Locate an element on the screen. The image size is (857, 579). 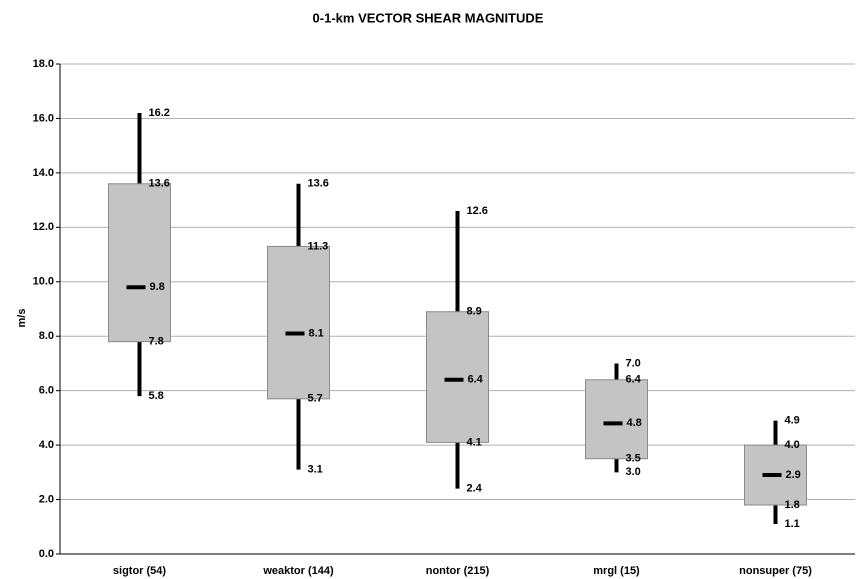
value-label: 12.6 is located at coordinates (477, 211).